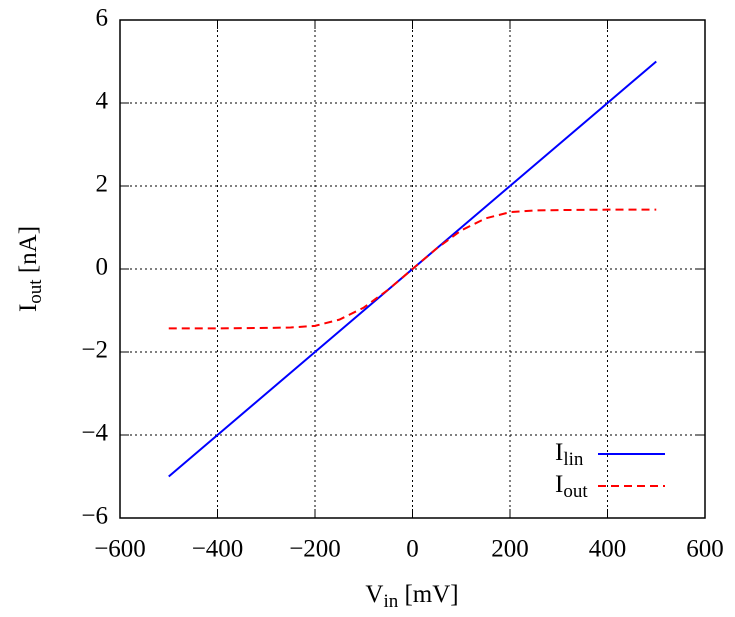  Describe the element at coordinates (94, 433) in the screenshot. I see `y-tick-label: −4` at that location.